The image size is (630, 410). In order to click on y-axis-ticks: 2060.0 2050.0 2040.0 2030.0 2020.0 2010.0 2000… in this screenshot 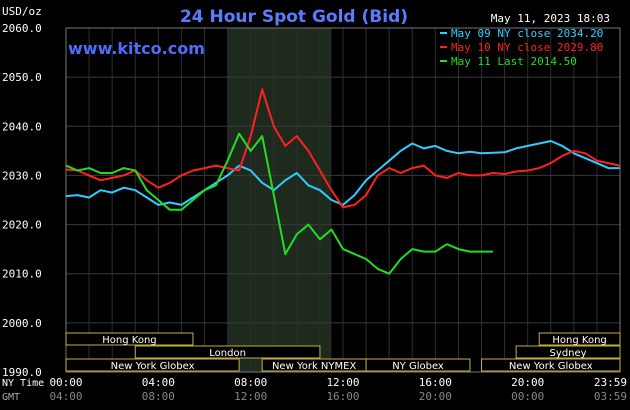, I will do `click(22, 200)`.